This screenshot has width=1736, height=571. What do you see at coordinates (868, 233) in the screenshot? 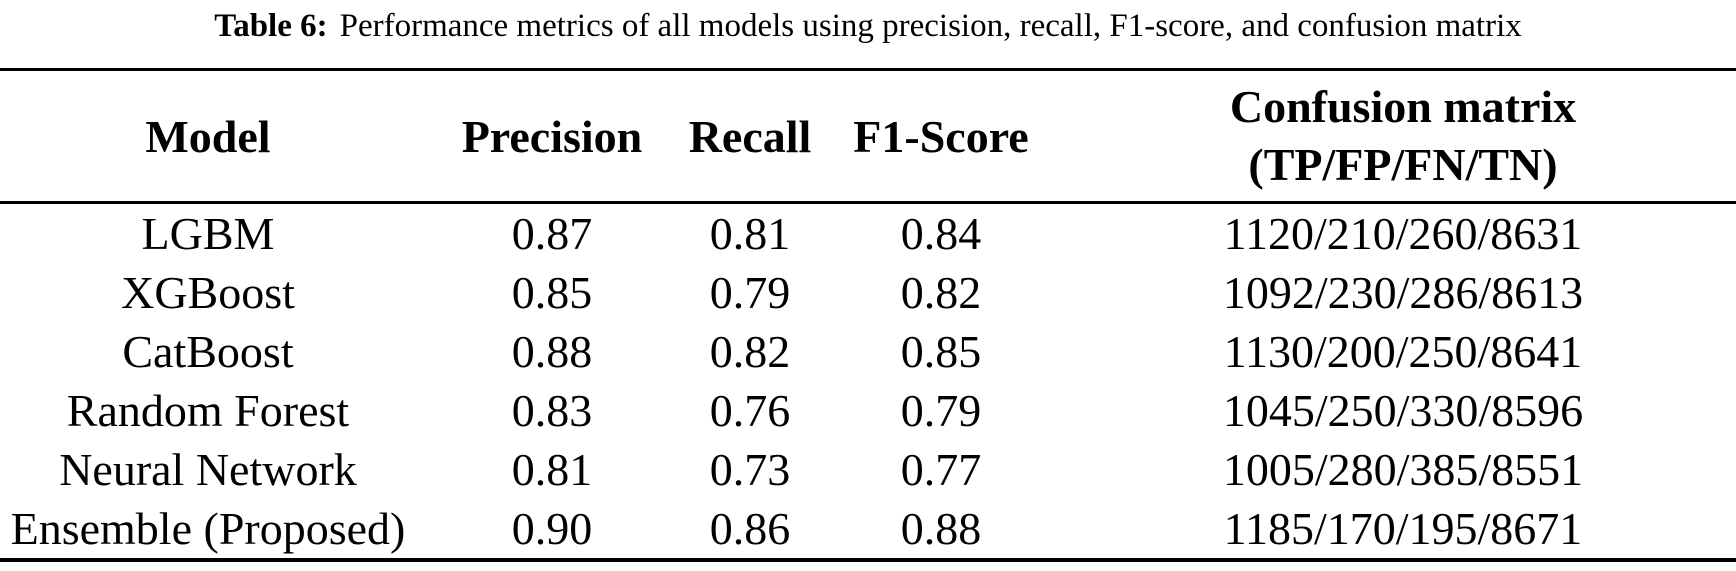
I see `table-row-lgbm: LGBM 0.87 0.81 0.84 1120/210/260/8631` at bounding box center [868, 233].